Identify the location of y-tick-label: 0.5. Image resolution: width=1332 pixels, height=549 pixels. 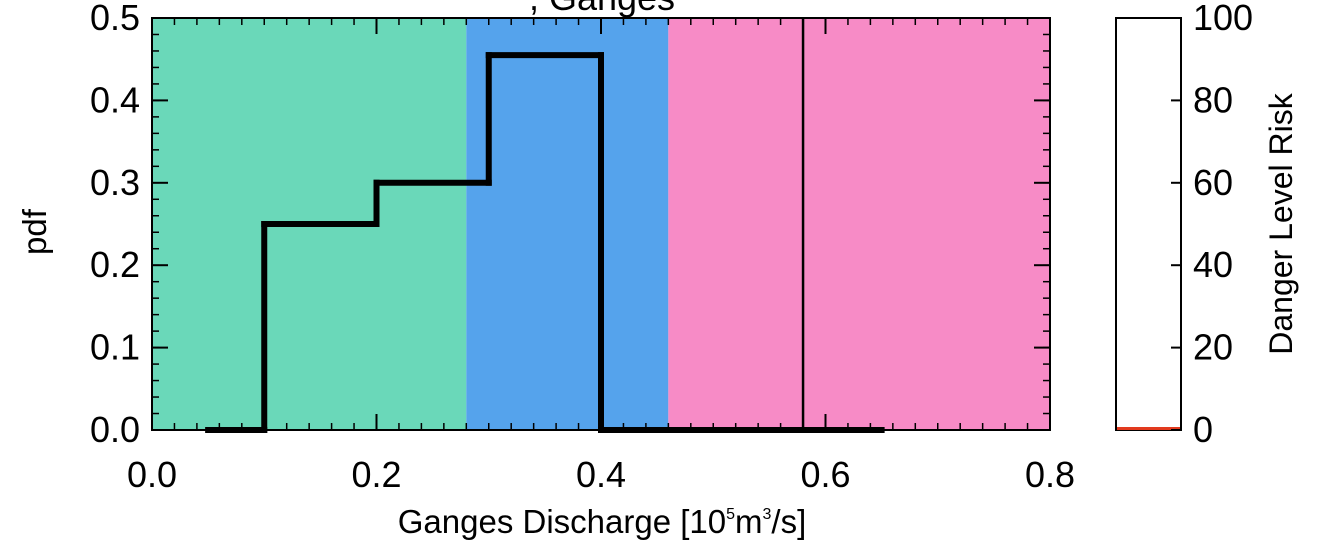
(115, 19).